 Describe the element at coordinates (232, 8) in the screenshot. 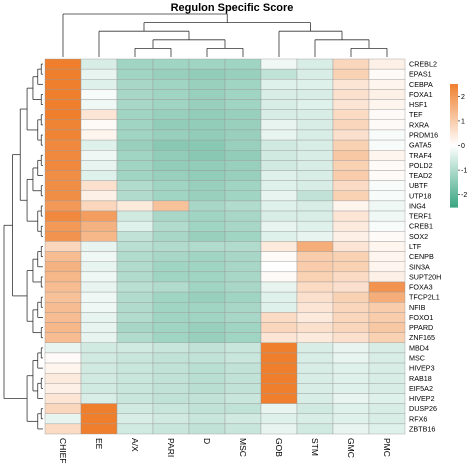

I see `chart-title: Regulon Specific Score` at that location.